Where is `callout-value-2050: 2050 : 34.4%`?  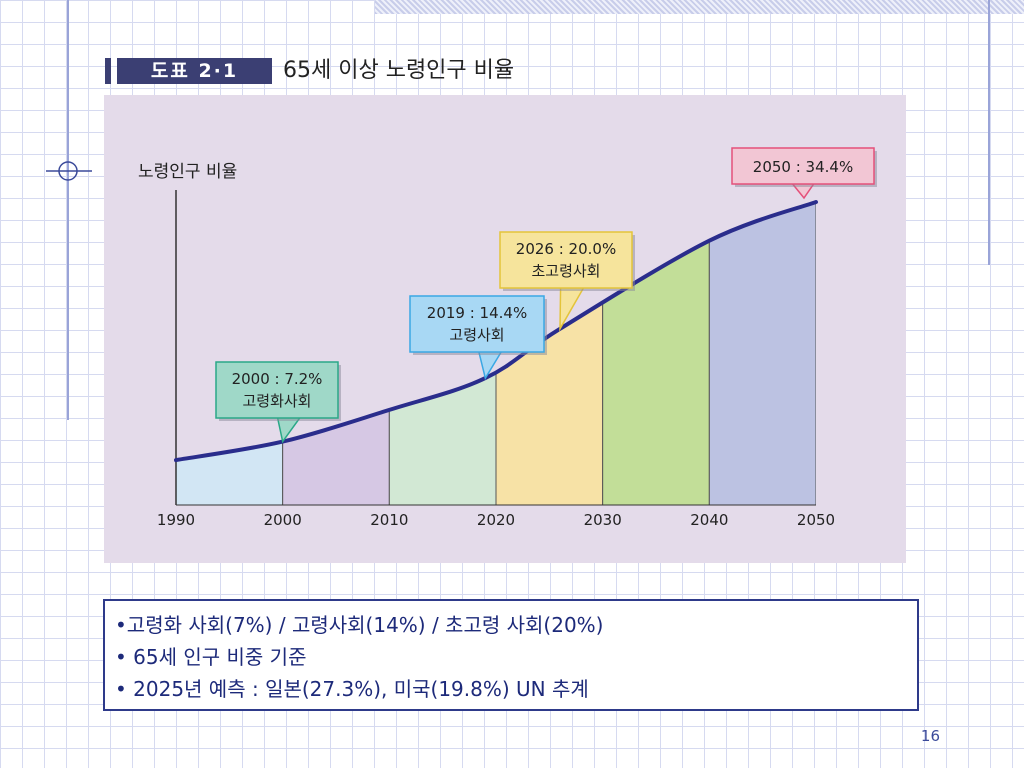
callout-value-2050: 2050 : 34.4% is located at coordinates (803, 167).